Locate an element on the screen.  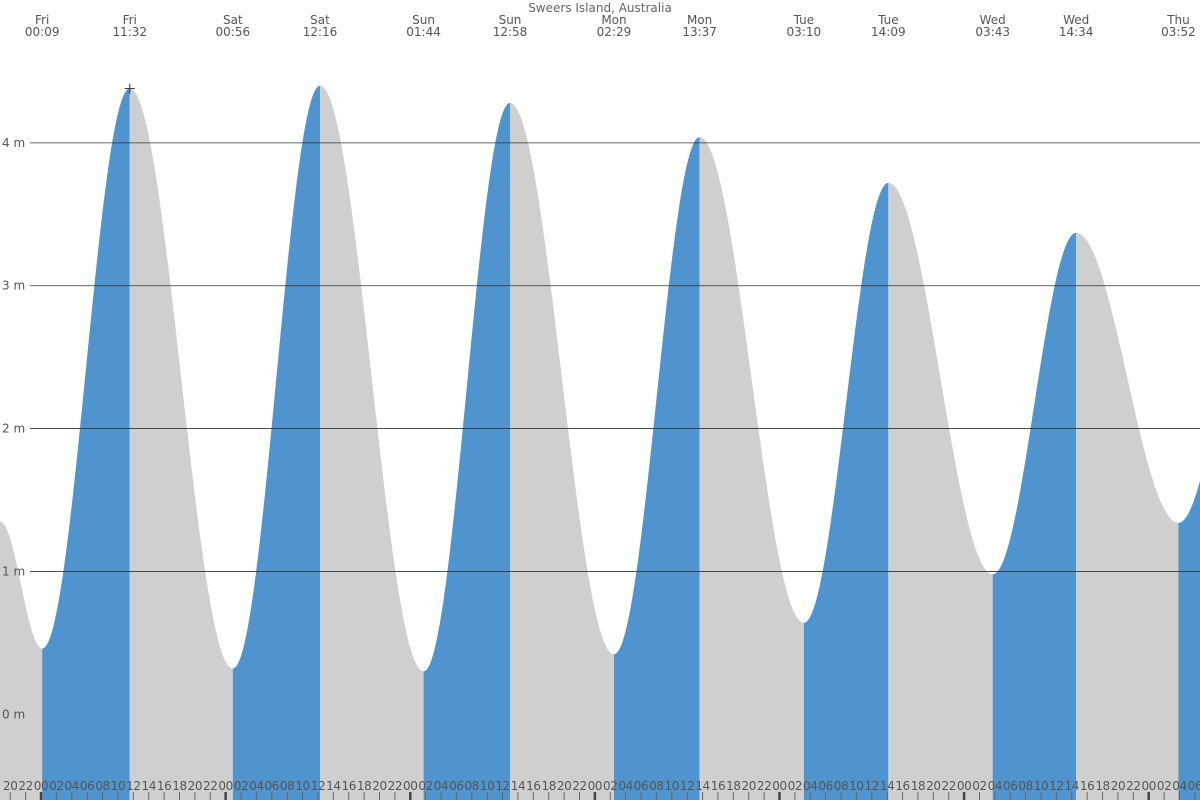
tide-day: Fri is located at coordinates (130, 20).